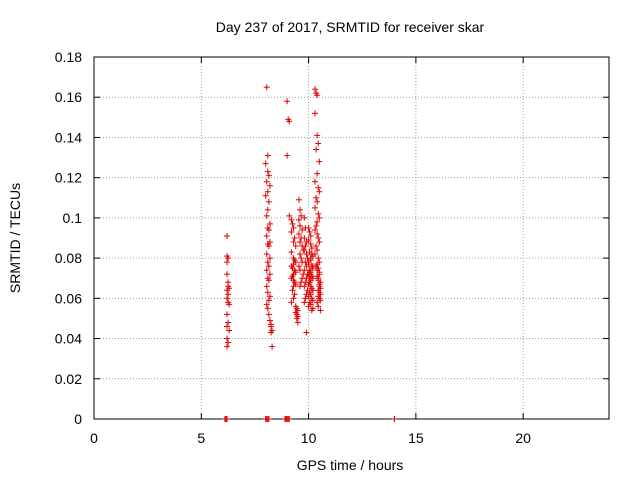 The image size is (640, 480). What do you see at coordinates (15, 238) in the screenshot?
I see `y-axis-label: SRMTID / TECUs` at bounding box center [15, 238].